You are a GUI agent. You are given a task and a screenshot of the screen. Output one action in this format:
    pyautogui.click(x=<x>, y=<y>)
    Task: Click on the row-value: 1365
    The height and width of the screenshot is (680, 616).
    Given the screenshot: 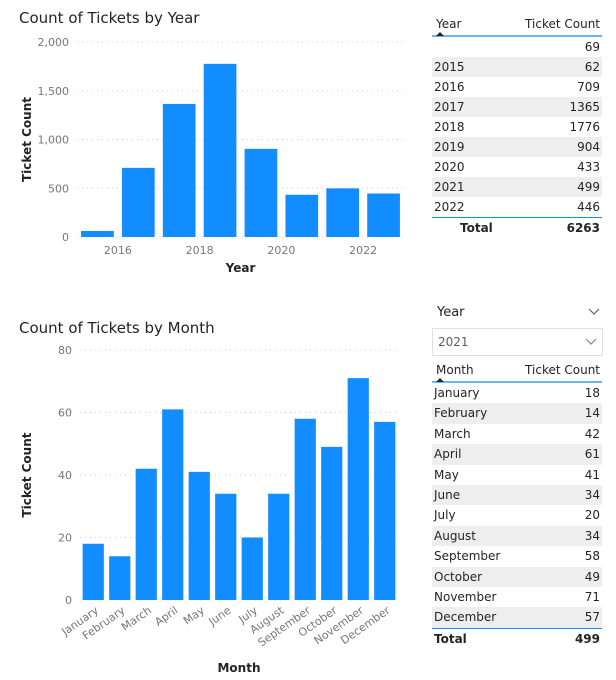 What is the action you would take?
    pyautogui.click(x=584, y=107)
    